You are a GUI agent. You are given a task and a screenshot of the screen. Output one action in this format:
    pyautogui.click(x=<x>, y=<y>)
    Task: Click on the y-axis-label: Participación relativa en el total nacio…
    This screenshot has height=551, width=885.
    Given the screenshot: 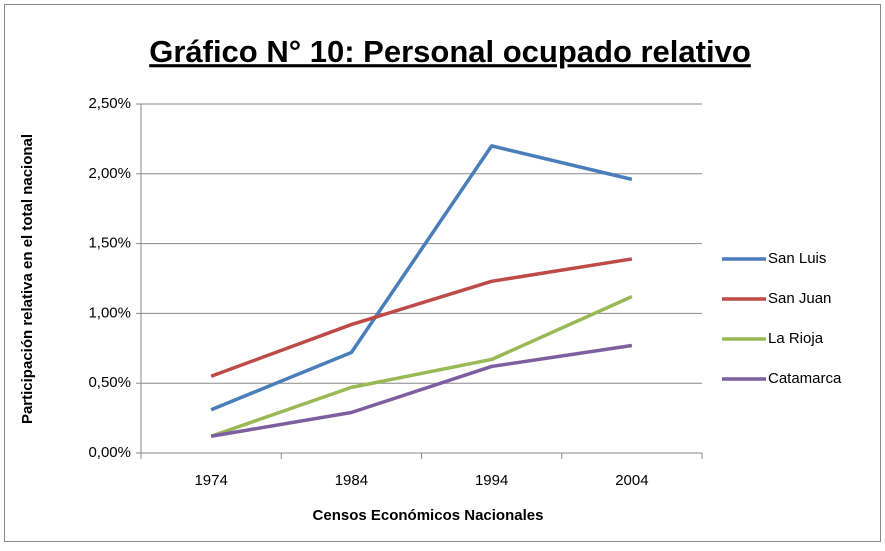 What is the action you would take?
    pyautogui.click(x=27, y=279)
    